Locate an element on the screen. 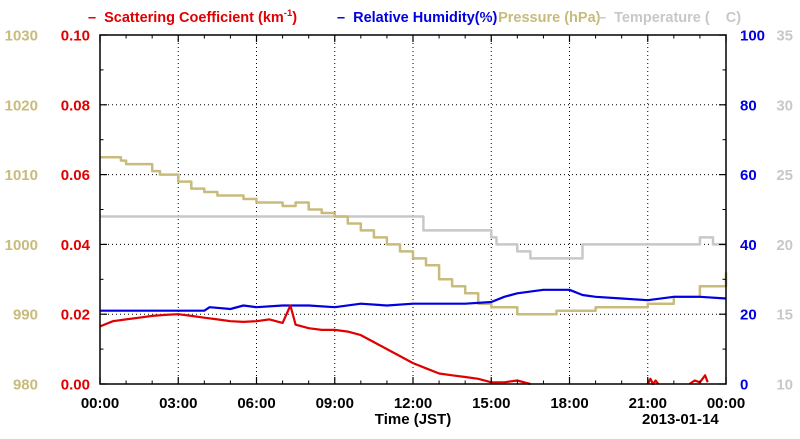 This screenshot has width=800, height=439. y-tick-label-pressure: 1000 is located at coordinates (21, 245).